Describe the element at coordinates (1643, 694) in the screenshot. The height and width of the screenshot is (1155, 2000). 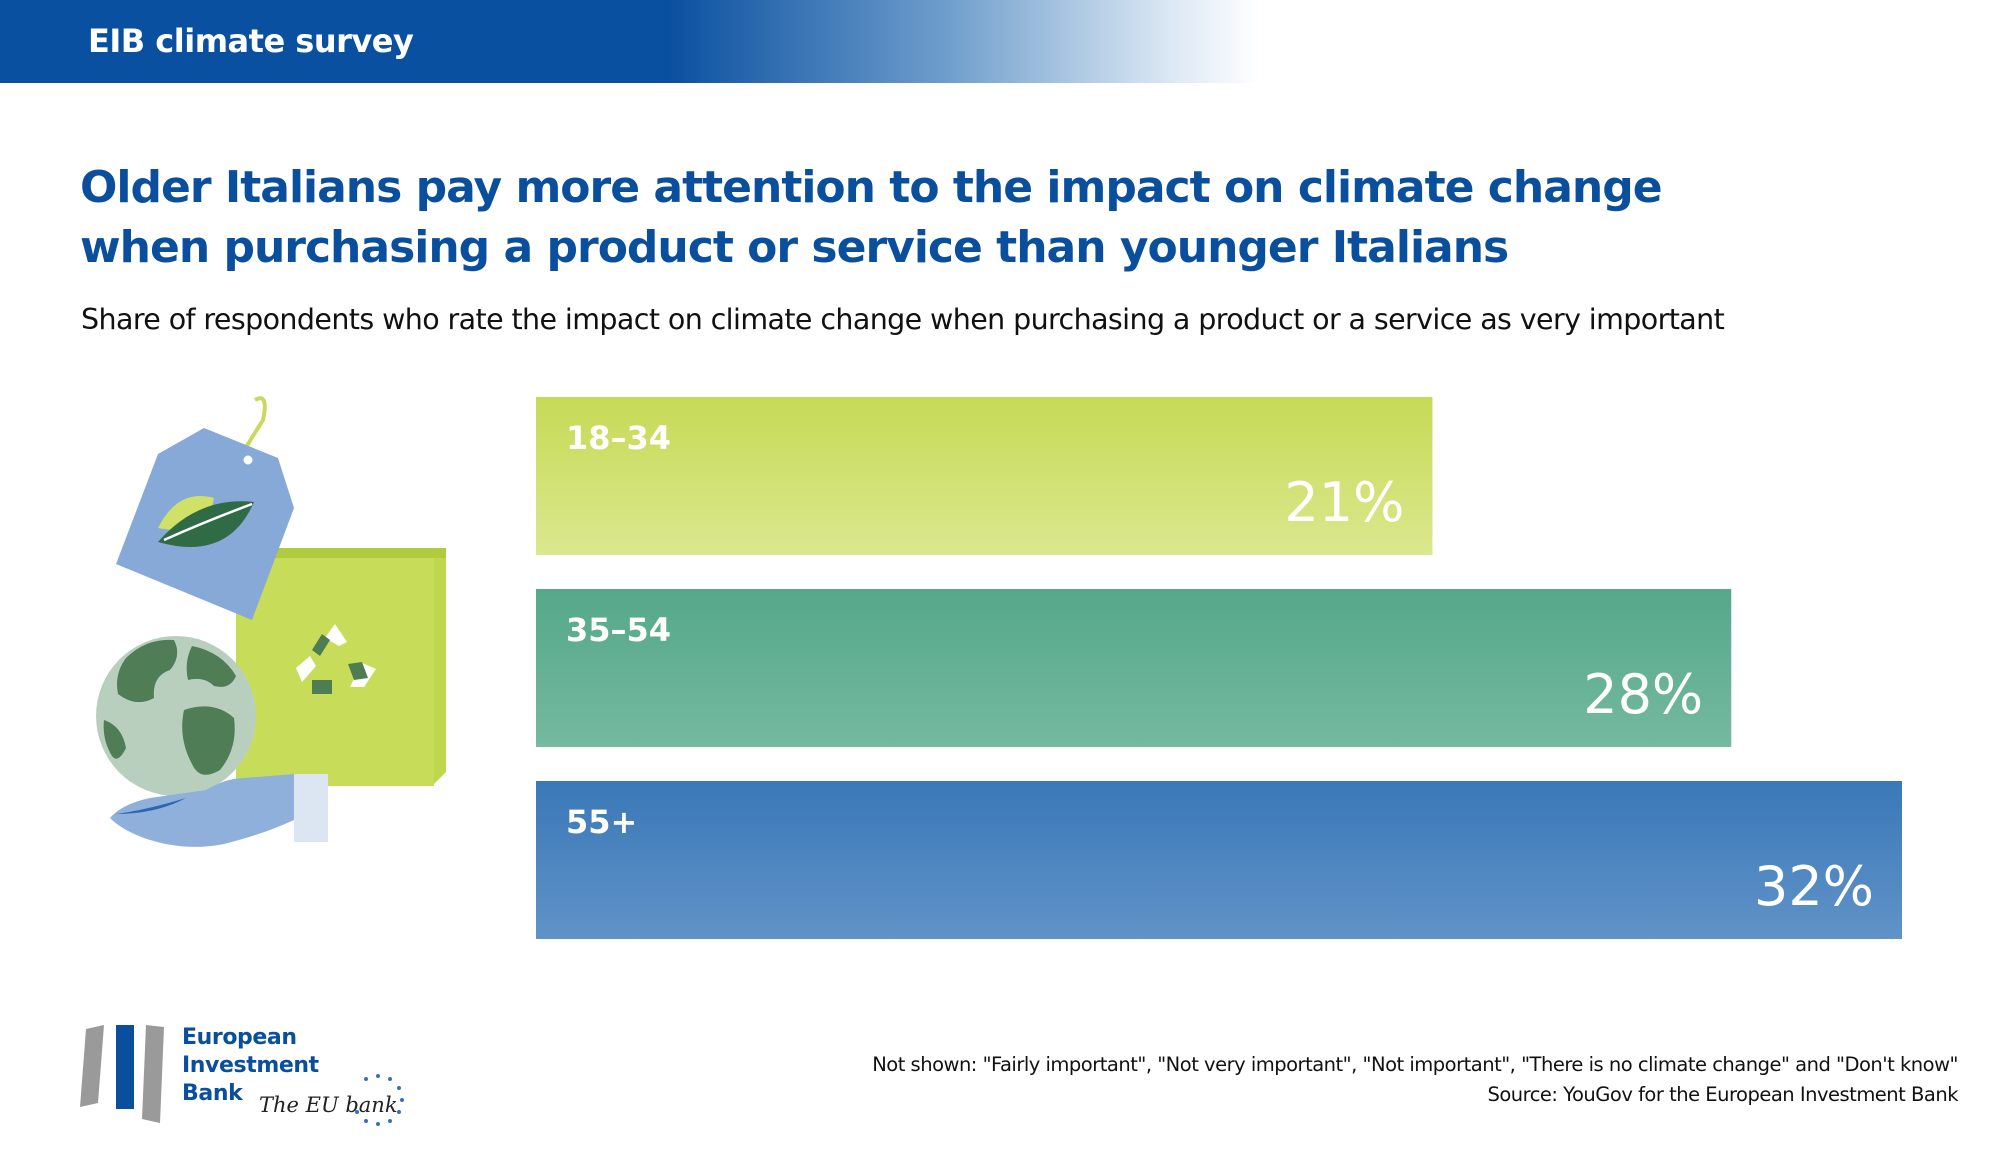
I see `bar-value-label-2: 28%` at that location.